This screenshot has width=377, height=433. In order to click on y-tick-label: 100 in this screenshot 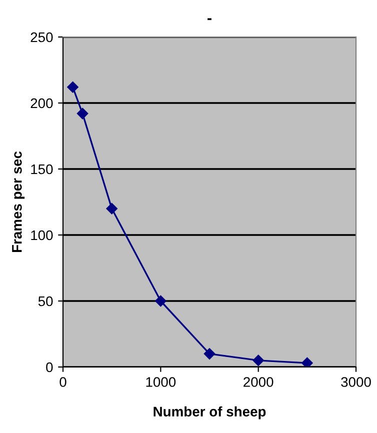, I will do `click(42, 235)`.